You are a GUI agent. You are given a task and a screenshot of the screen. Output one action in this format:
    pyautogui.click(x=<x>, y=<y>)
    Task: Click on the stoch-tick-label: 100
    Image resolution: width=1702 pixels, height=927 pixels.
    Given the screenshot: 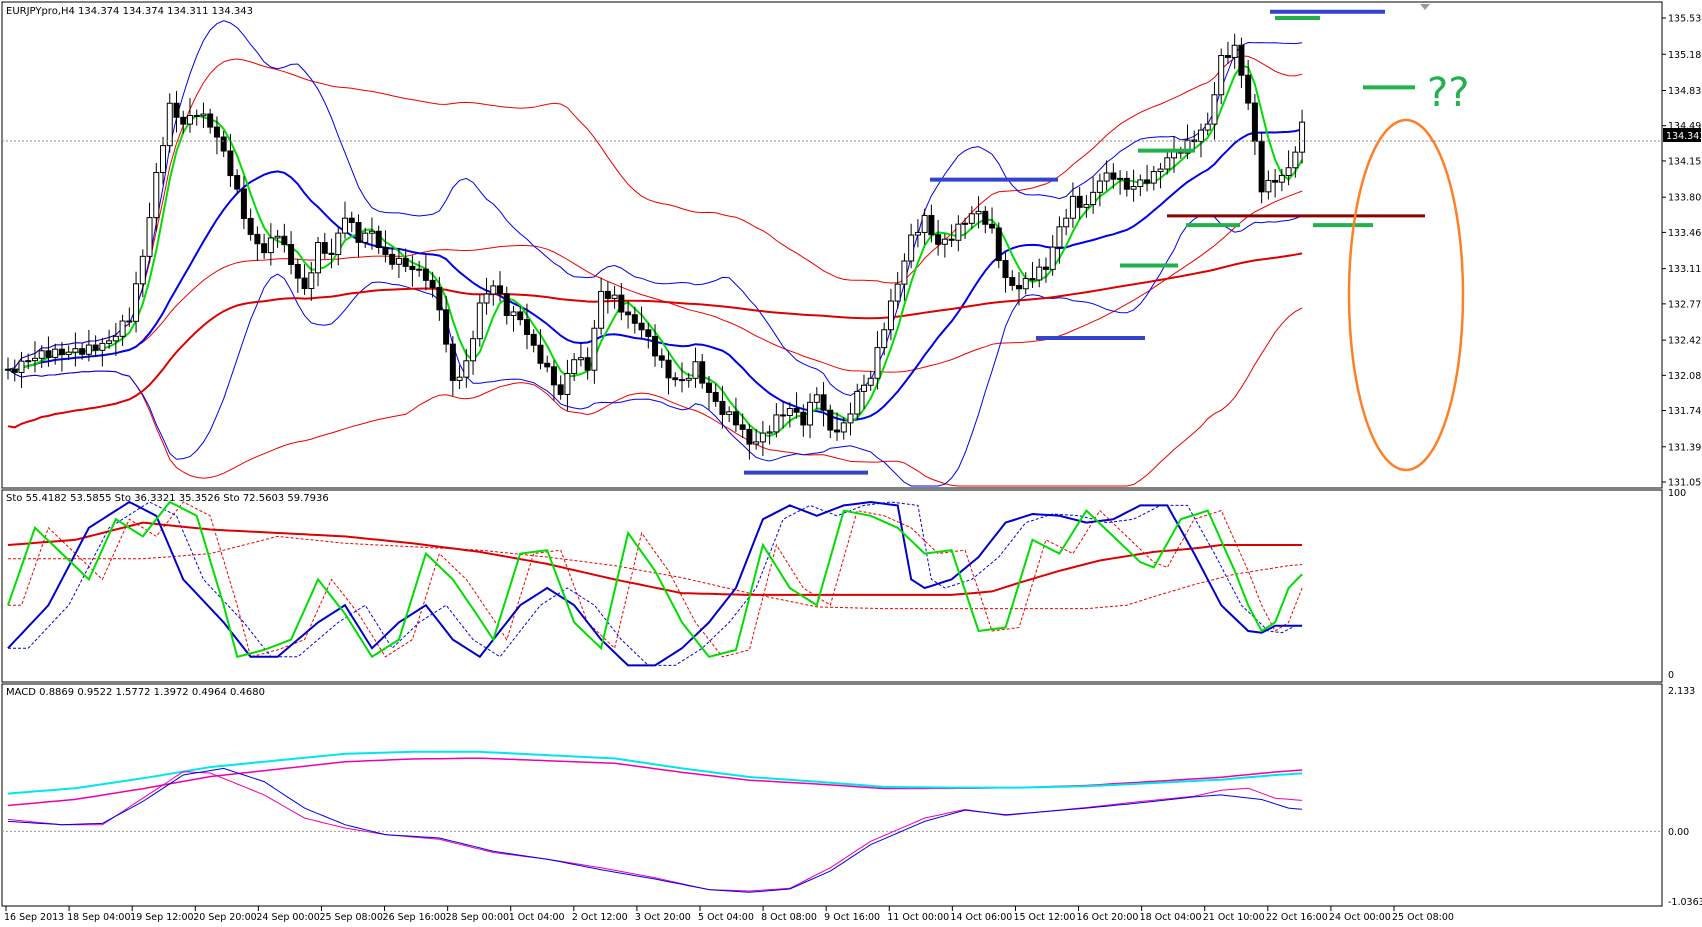 What is the action you would take?
    pyautogui.click(x=1677, y=493)
    